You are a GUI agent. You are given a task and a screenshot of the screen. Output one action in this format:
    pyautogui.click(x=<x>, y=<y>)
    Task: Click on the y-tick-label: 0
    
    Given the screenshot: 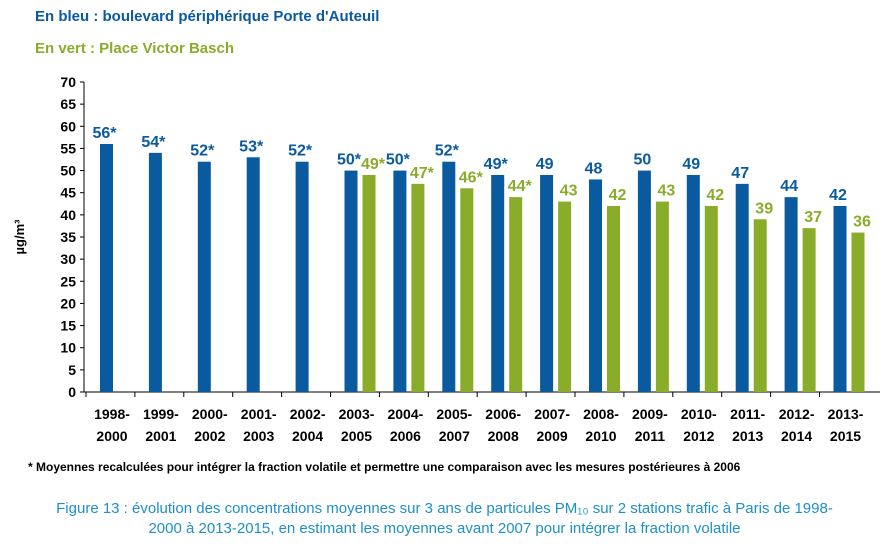 What is the action you would take?
    pyautogui.click(x=72, y=392)
    